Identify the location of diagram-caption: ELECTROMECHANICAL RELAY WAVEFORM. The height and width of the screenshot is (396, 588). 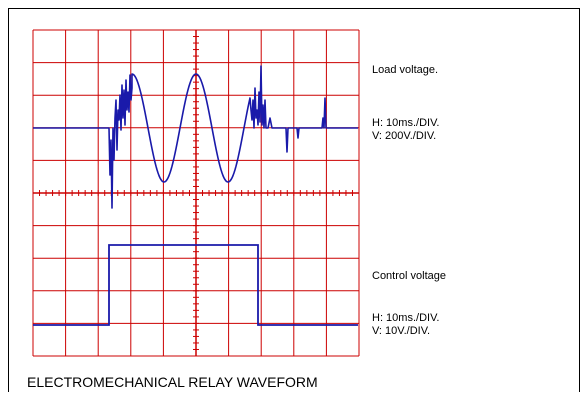
(172, 382).